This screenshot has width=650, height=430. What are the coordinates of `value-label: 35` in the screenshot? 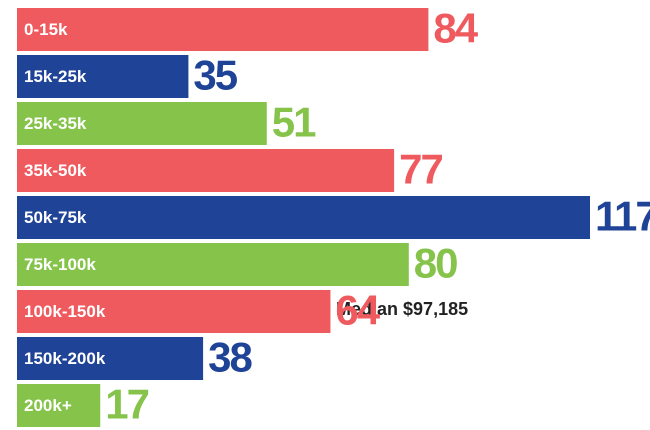 It's located at (215, 75).